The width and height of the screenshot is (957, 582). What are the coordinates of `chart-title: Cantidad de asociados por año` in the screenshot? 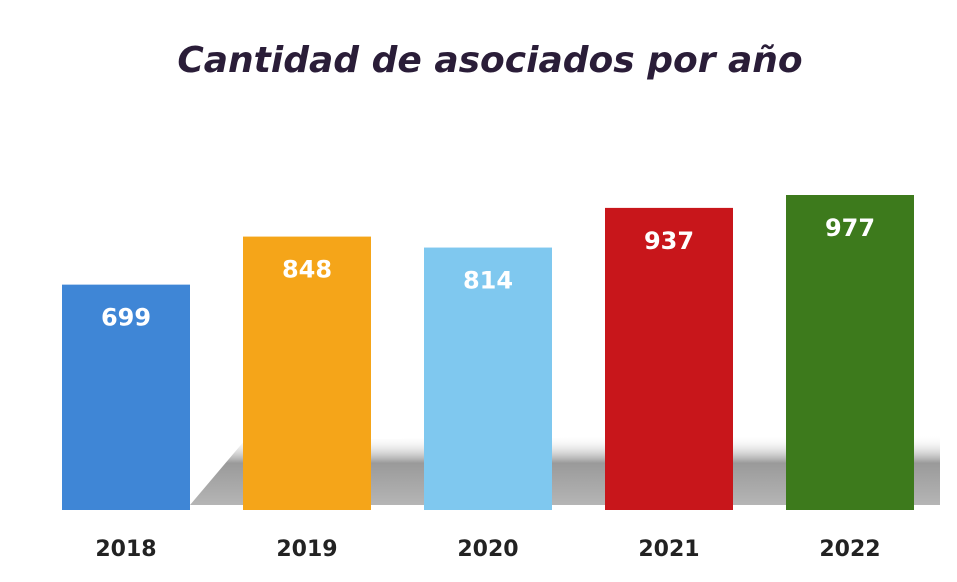 It's located at (489, 60).